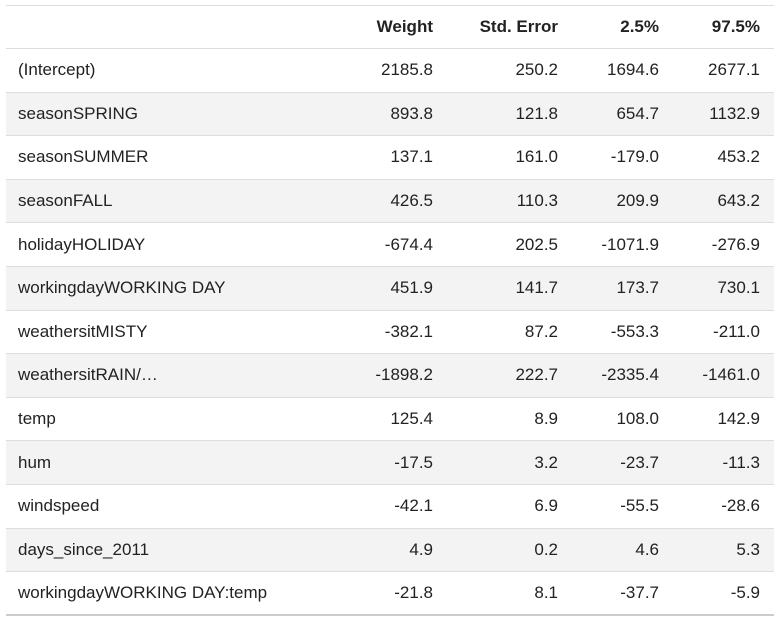  I want to click on term-cell: weathersitMISTY, so click(83, 331).